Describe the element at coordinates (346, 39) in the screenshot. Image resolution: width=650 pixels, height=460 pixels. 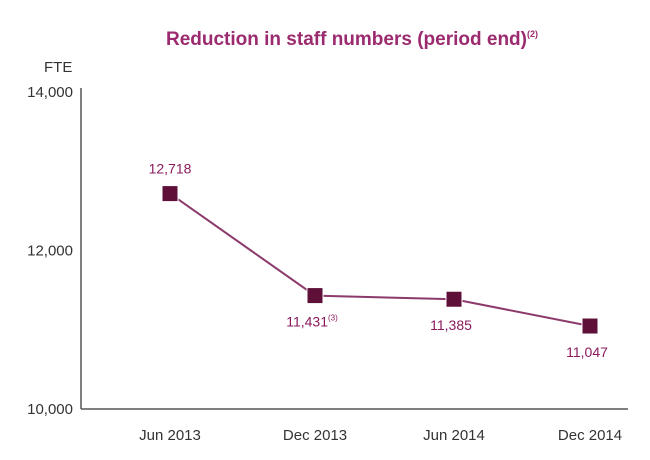
I see `chart-title-text: Reduction in staff numbers (period end)` at that location.